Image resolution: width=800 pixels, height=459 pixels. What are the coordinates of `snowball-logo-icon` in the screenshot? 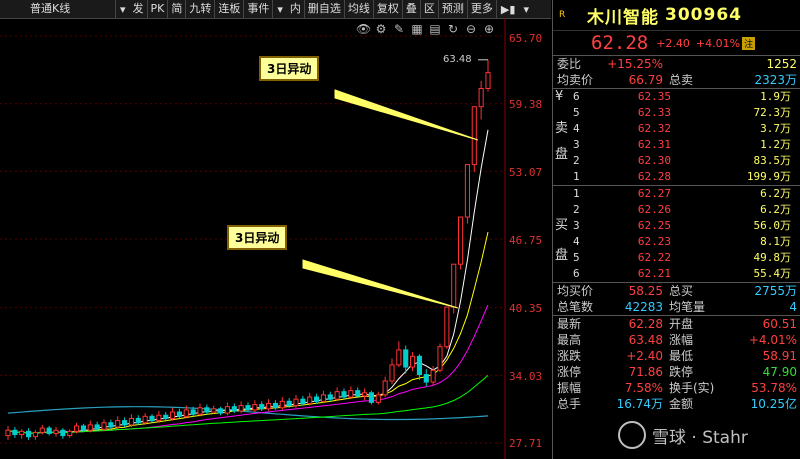 It's located at (632, 435).